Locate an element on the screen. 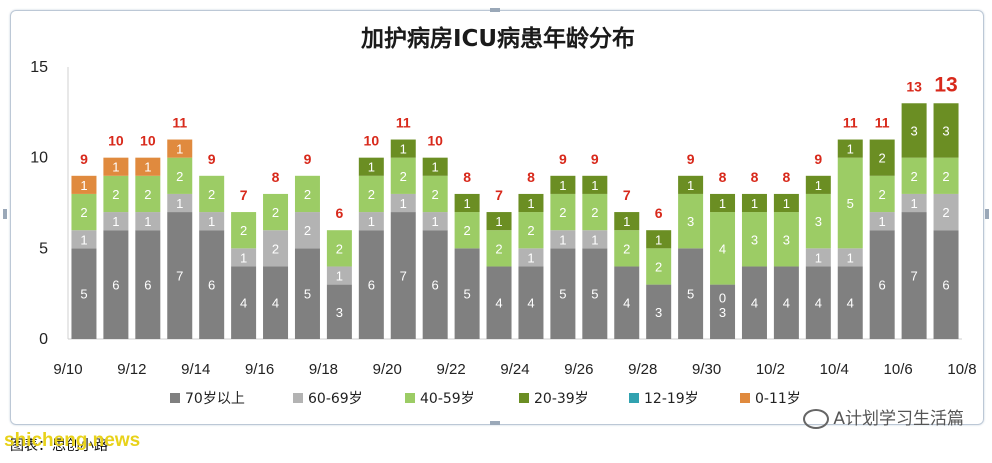 Image resolution: width=992 pixels, height=463 pixels. x-tick-label: 10/8 is located at coordinates (961, 369).